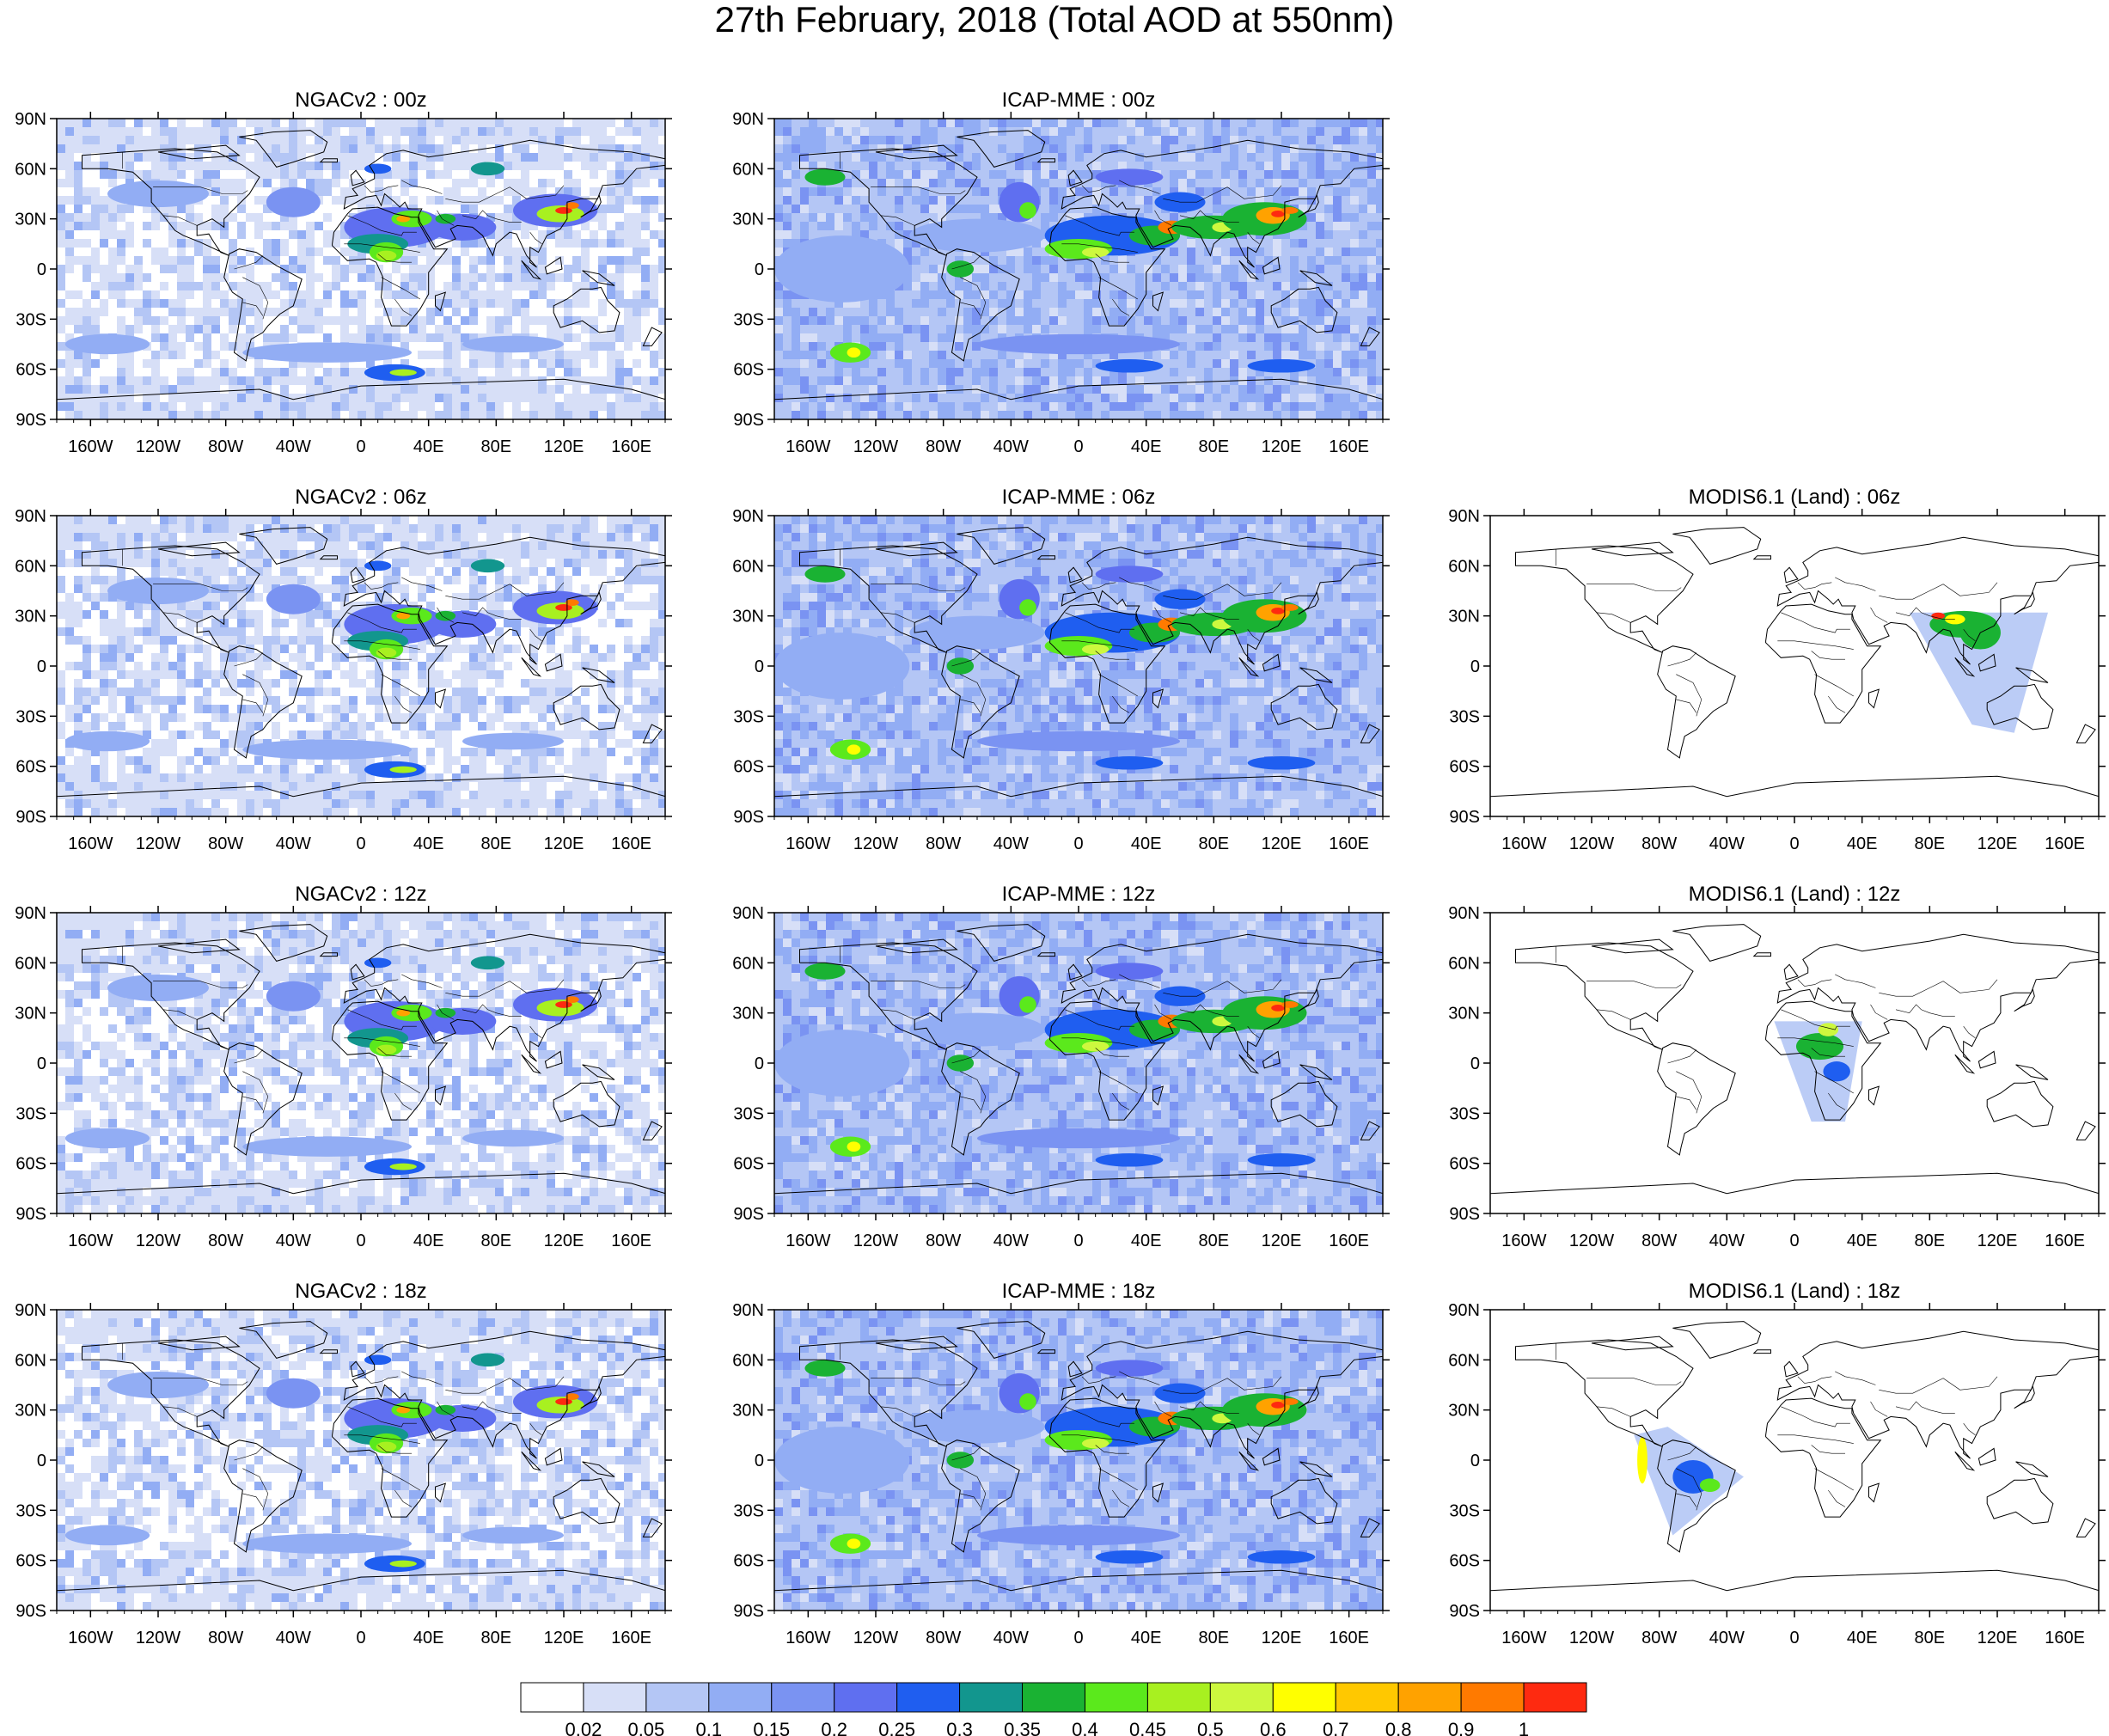 The height and width of the screenshot is (1736, 2109). What do you see at coordinates (944, 1638) in the screenshot?
I see `lon-tick-label: 80W` at bounding box center [944, 1638].